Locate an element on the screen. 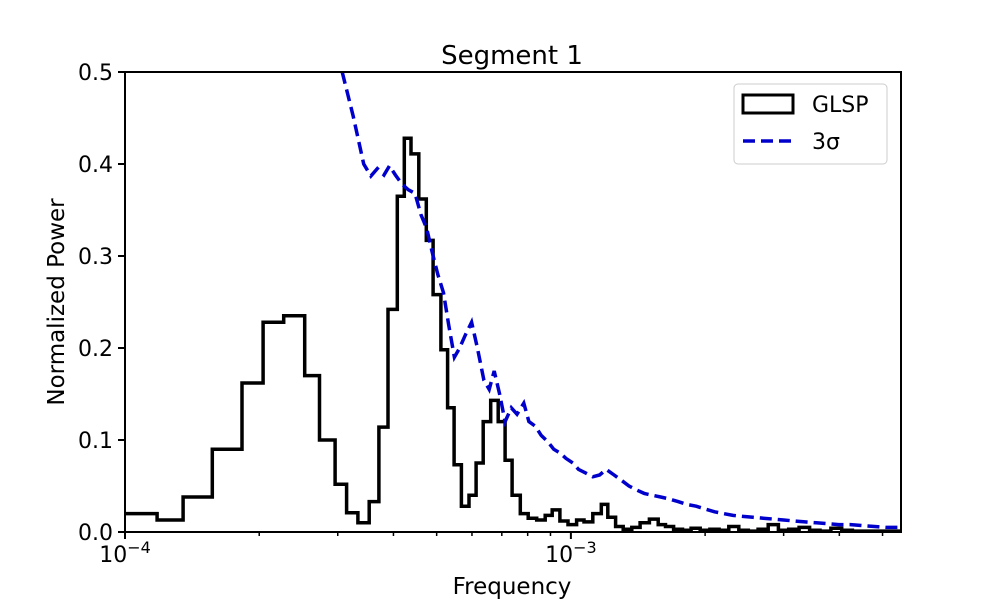  legend-label-3sigma: 3σ is located at coordinates (826, 142).